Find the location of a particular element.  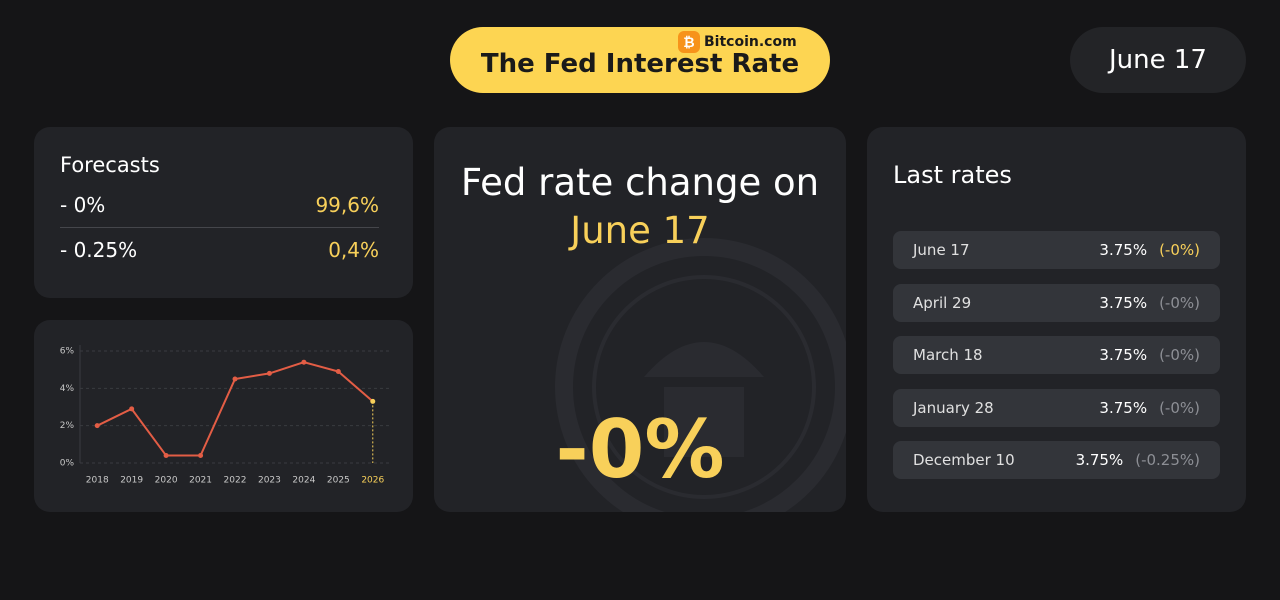

x-tick-label: 2021 is located at coordinates (200, 481).